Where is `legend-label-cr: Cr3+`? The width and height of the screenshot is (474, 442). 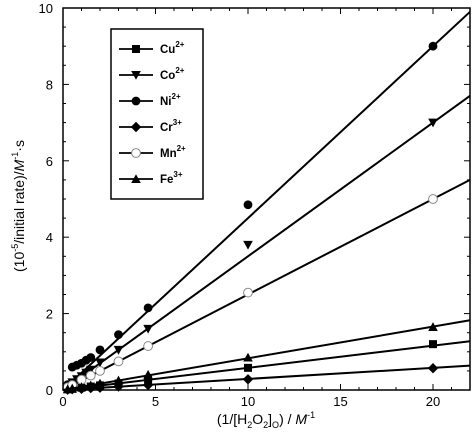 legend-label-cr: Cr3+ is located at coordinates (171, 126).